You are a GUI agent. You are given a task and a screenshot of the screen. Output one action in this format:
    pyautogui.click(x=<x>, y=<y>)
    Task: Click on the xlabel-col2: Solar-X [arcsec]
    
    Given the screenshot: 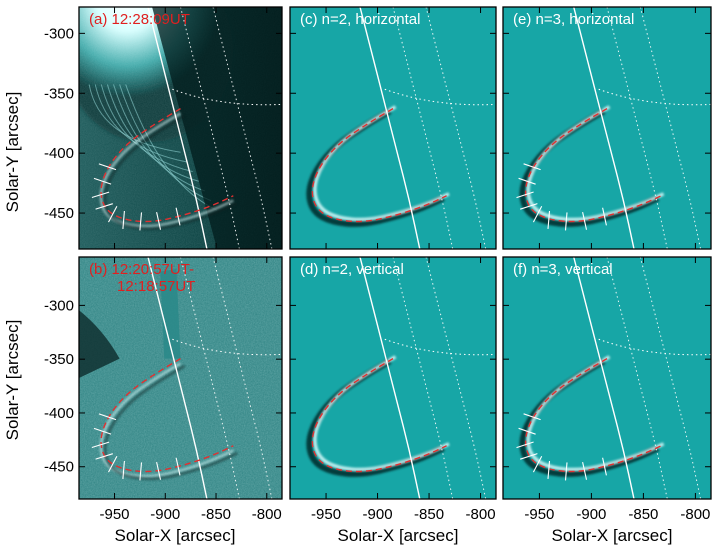 What is the action you would take?
    pyautogui.click(x=398, y=535)
    